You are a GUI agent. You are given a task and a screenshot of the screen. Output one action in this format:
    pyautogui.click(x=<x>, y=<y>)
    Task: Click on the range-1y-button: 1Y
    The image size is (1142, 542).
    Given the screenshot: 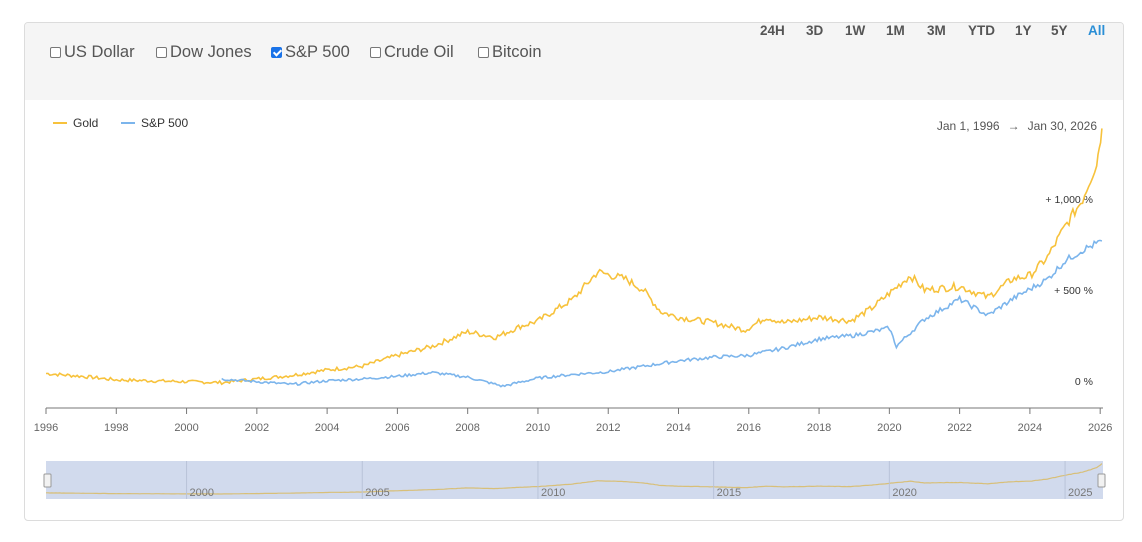 What is the action you would take?
    pyautogui.click(x=1023, y=30)
    